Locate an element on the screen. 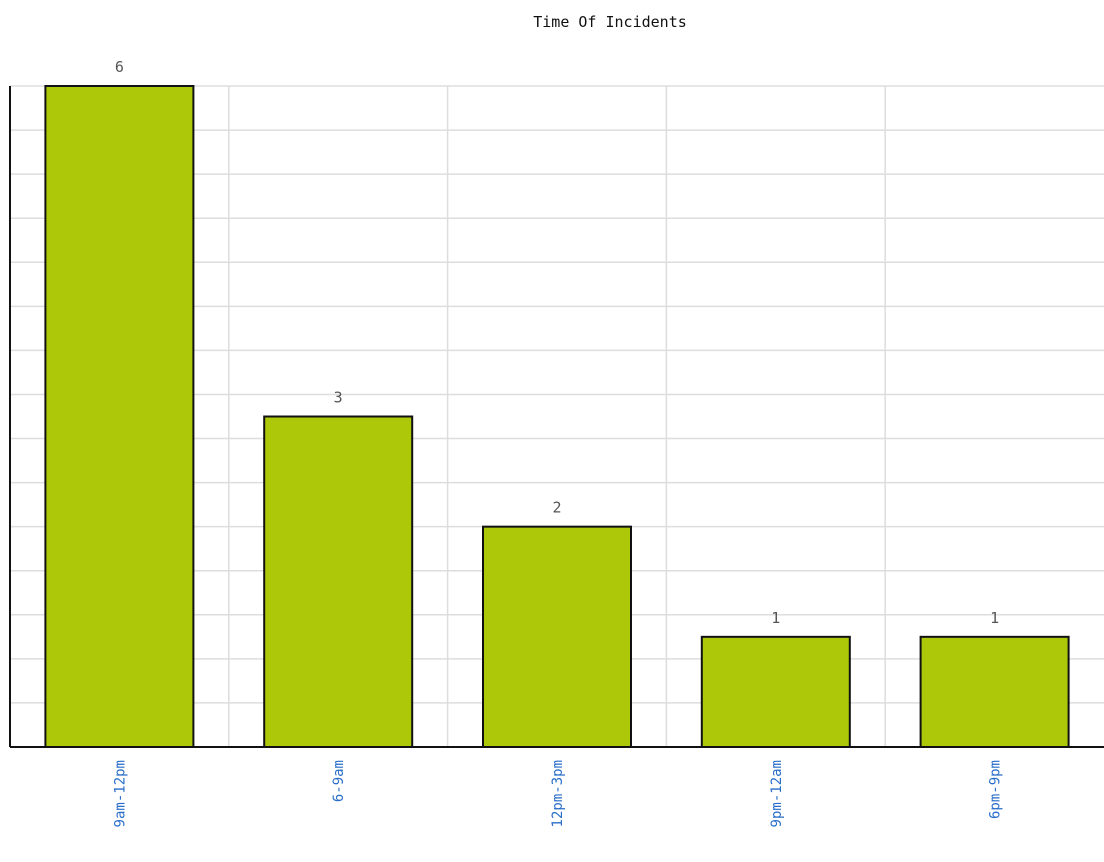  bar-6-9am is located at coordinates (338, 581).